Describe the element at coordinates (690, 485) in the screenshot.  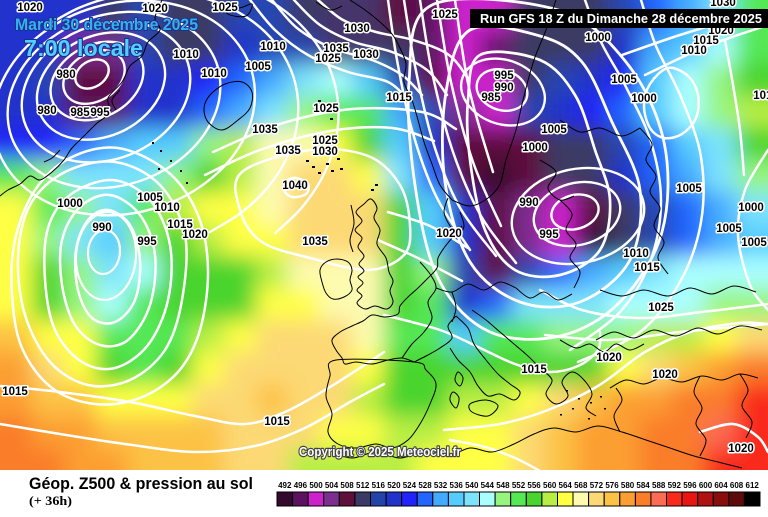
I see `svg-text: 596` at that location.